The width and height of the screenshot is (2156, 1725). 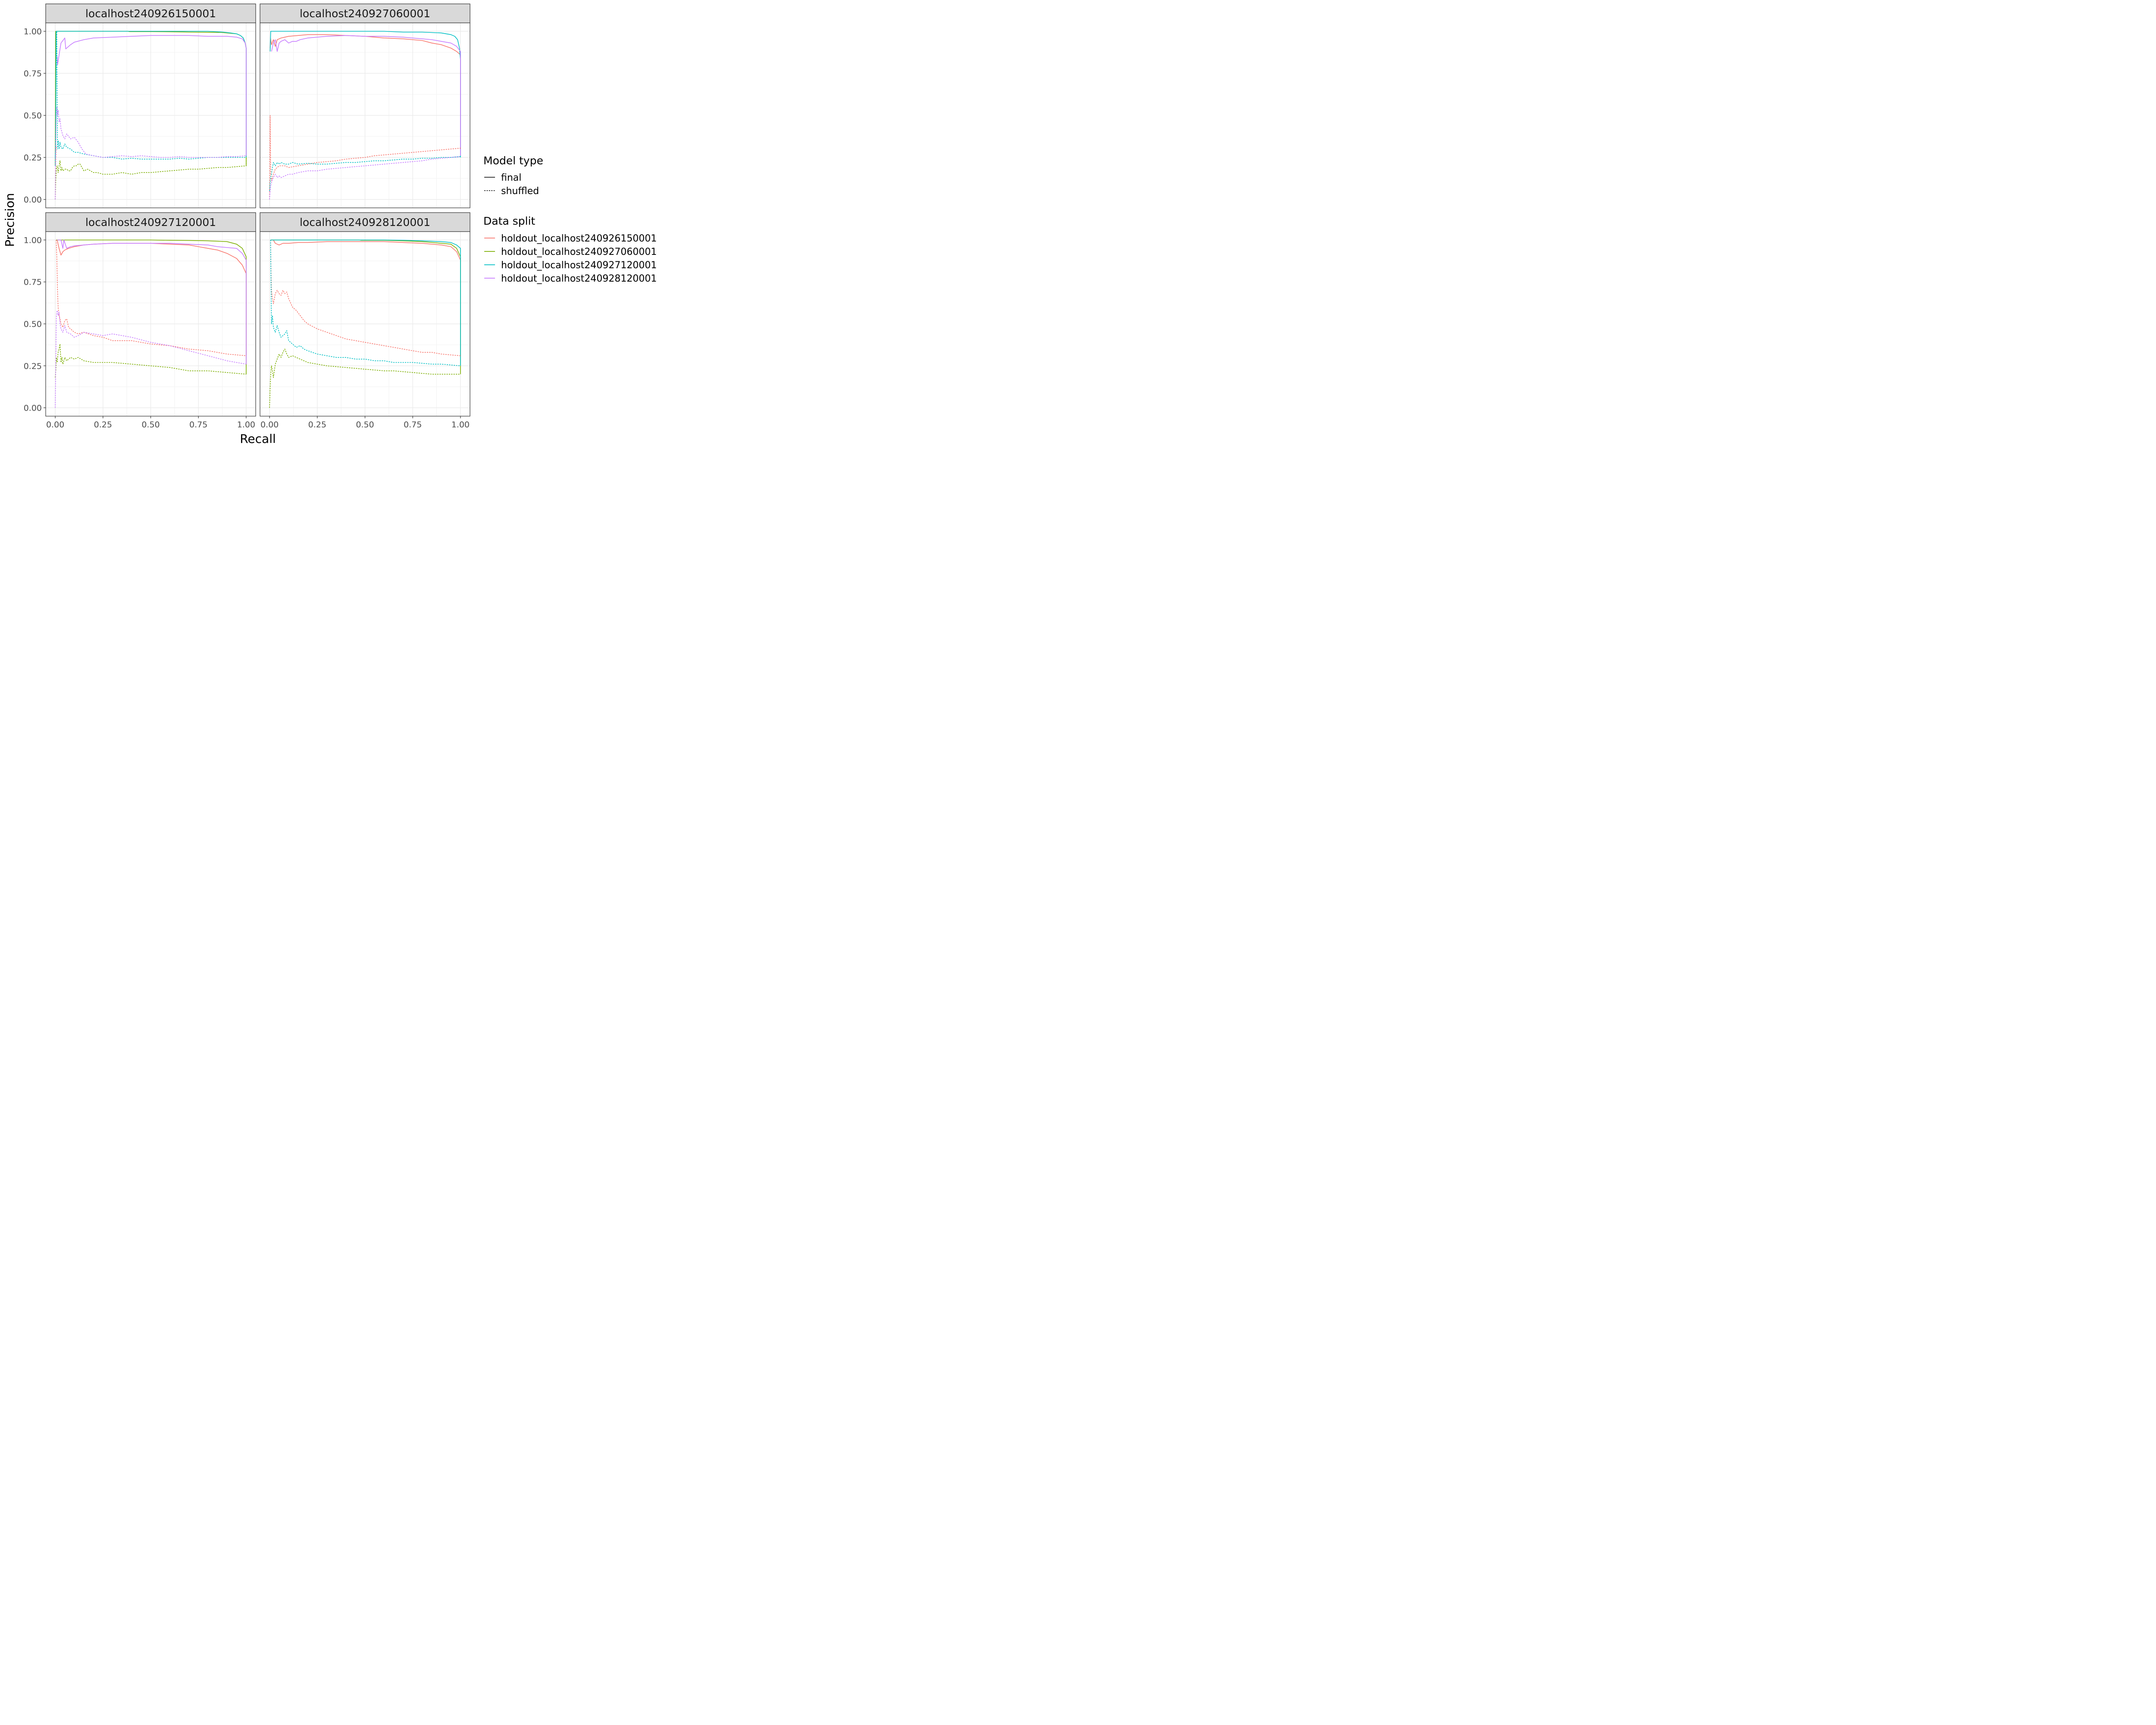 I want to click on legend-label-split-3: holdout_localhost240927120001, so click(x=579, y=265).